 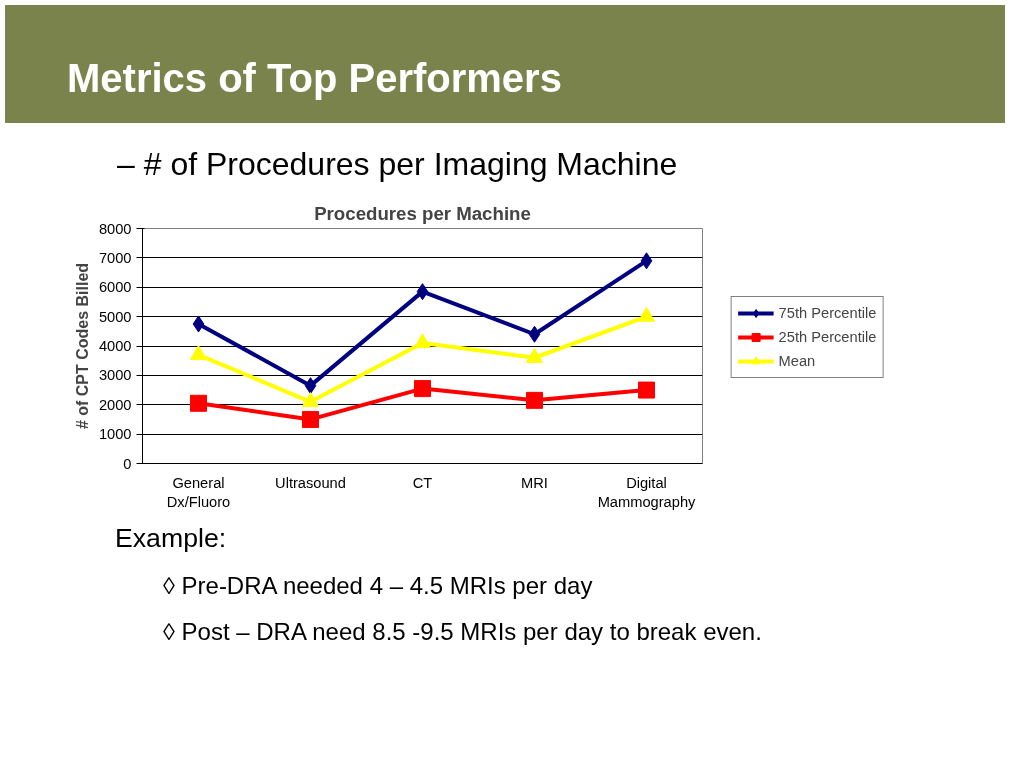 What do you see at coordinates (115, 404) in the screenshot?
I see `y-tick-label: 2000` at bounding box center [115, 404].